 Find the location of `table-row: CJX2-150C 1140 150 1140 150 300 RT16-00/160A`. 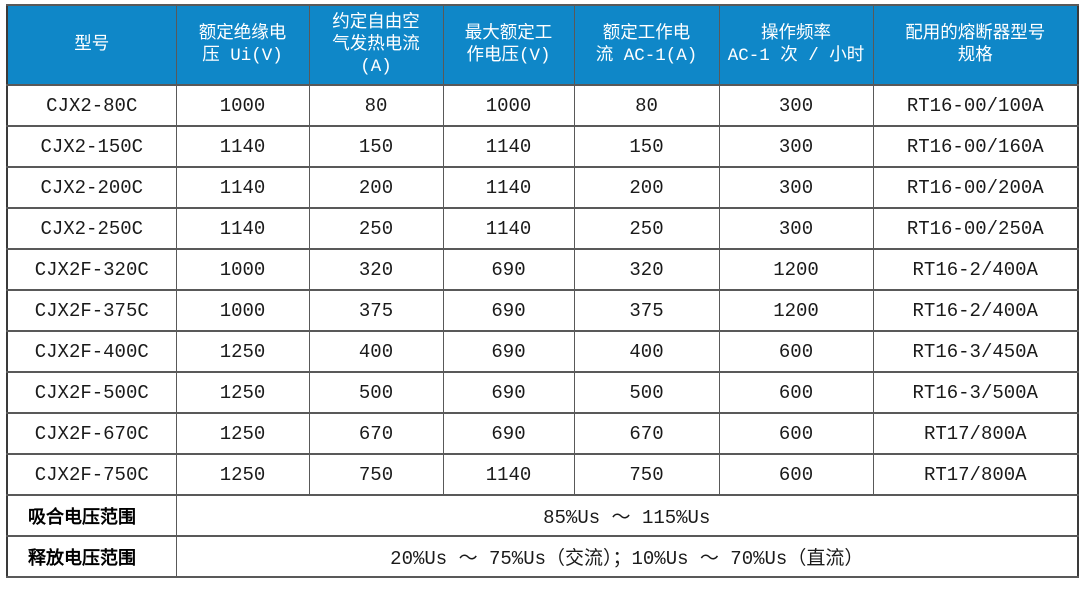

table-row: CJX2-150C 1140 150 1140 150 300 RT16-00/160A is located at coordinates (542, 146).